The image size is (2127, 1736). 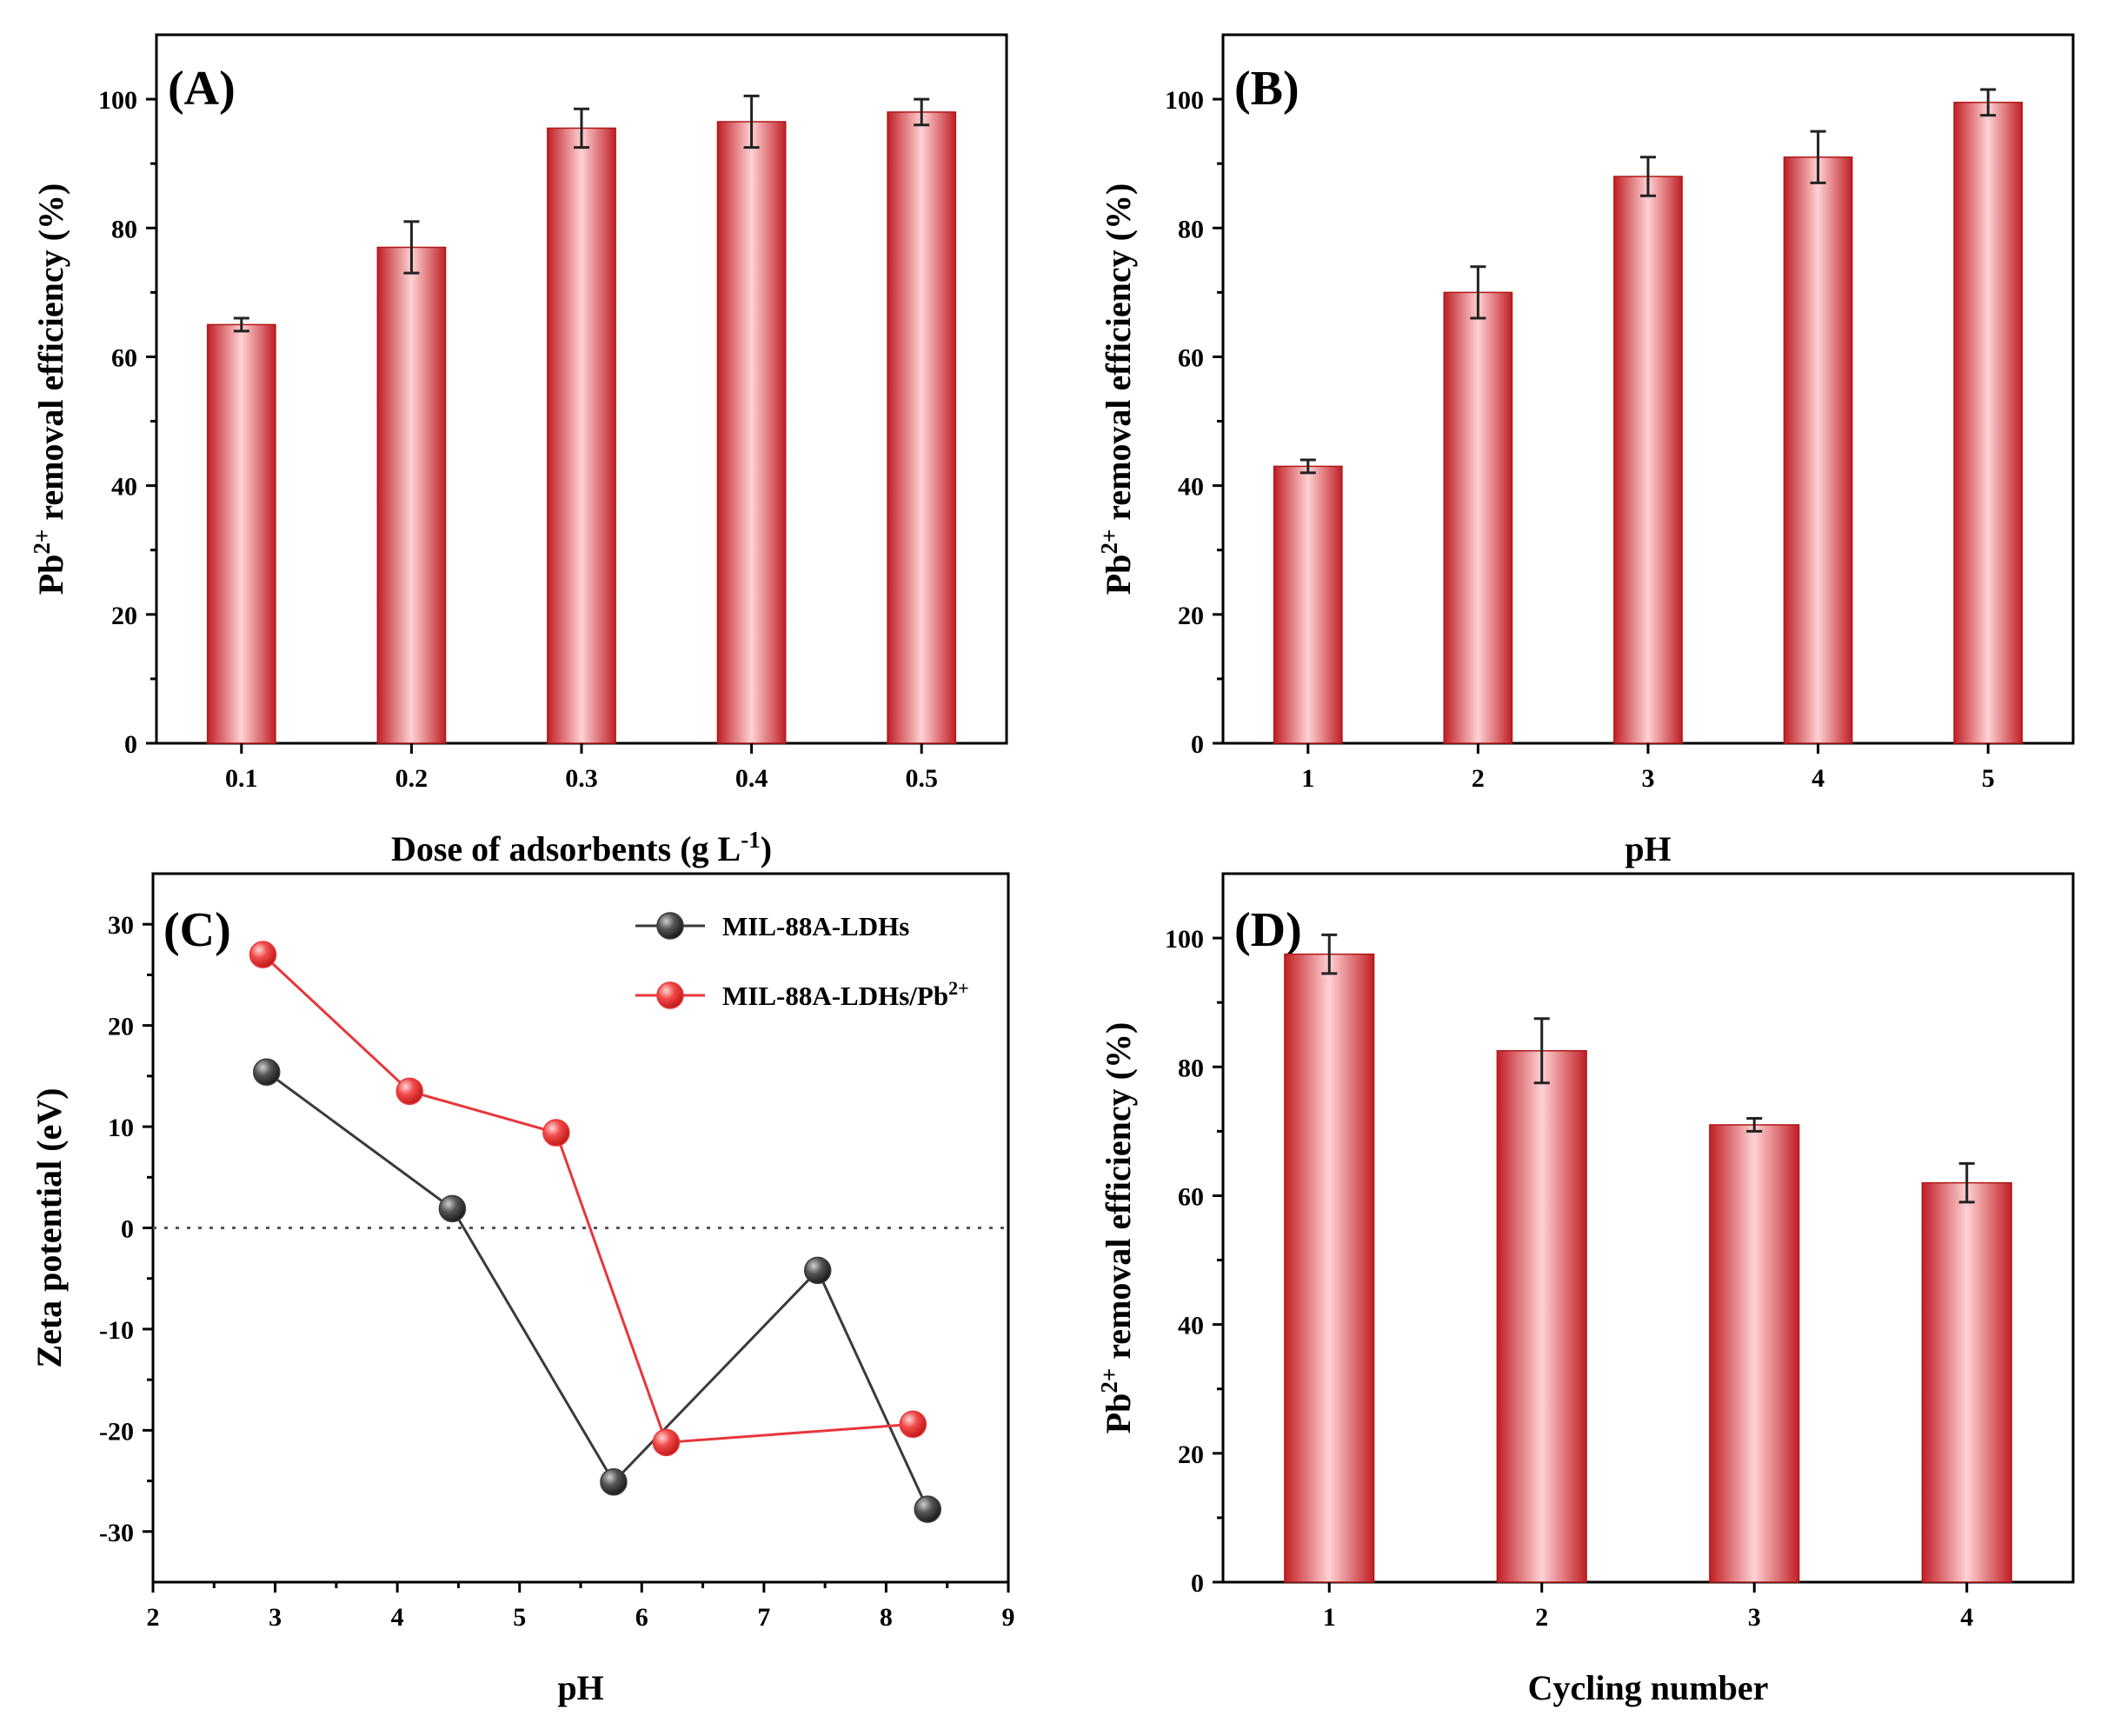 I want to click on y-axis-title-sup: 2+, so click(x=1109, y=542).